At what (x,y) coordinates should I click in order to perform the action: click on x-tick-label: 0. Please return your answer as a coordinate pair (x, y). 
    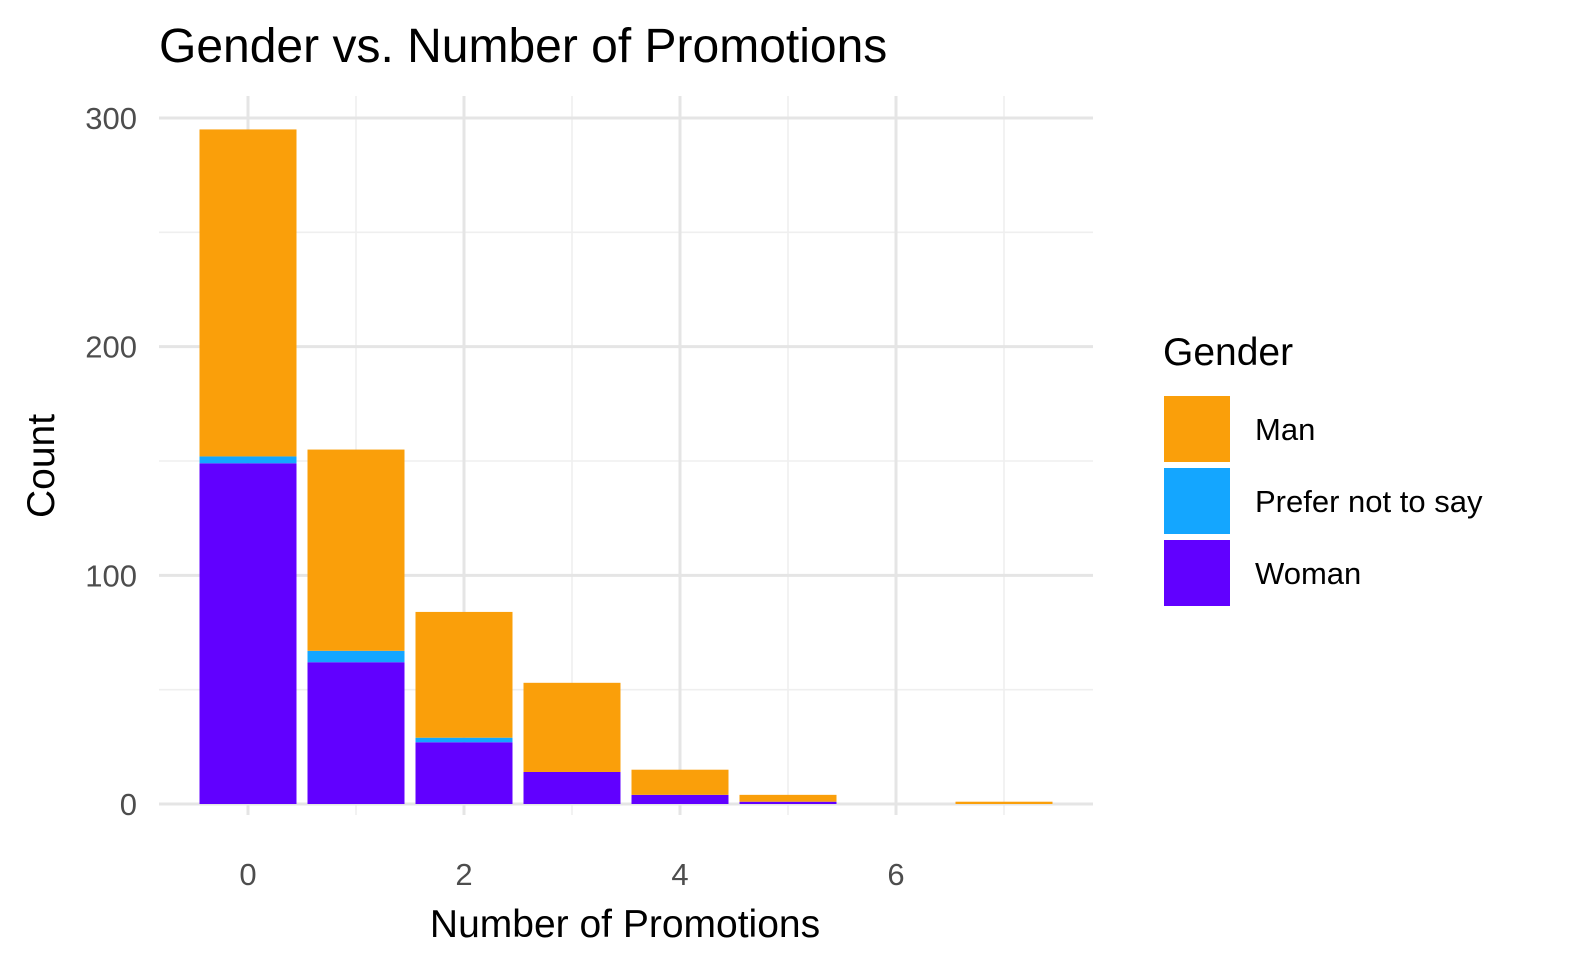
    Looking at the image, I should click on (247, 874).